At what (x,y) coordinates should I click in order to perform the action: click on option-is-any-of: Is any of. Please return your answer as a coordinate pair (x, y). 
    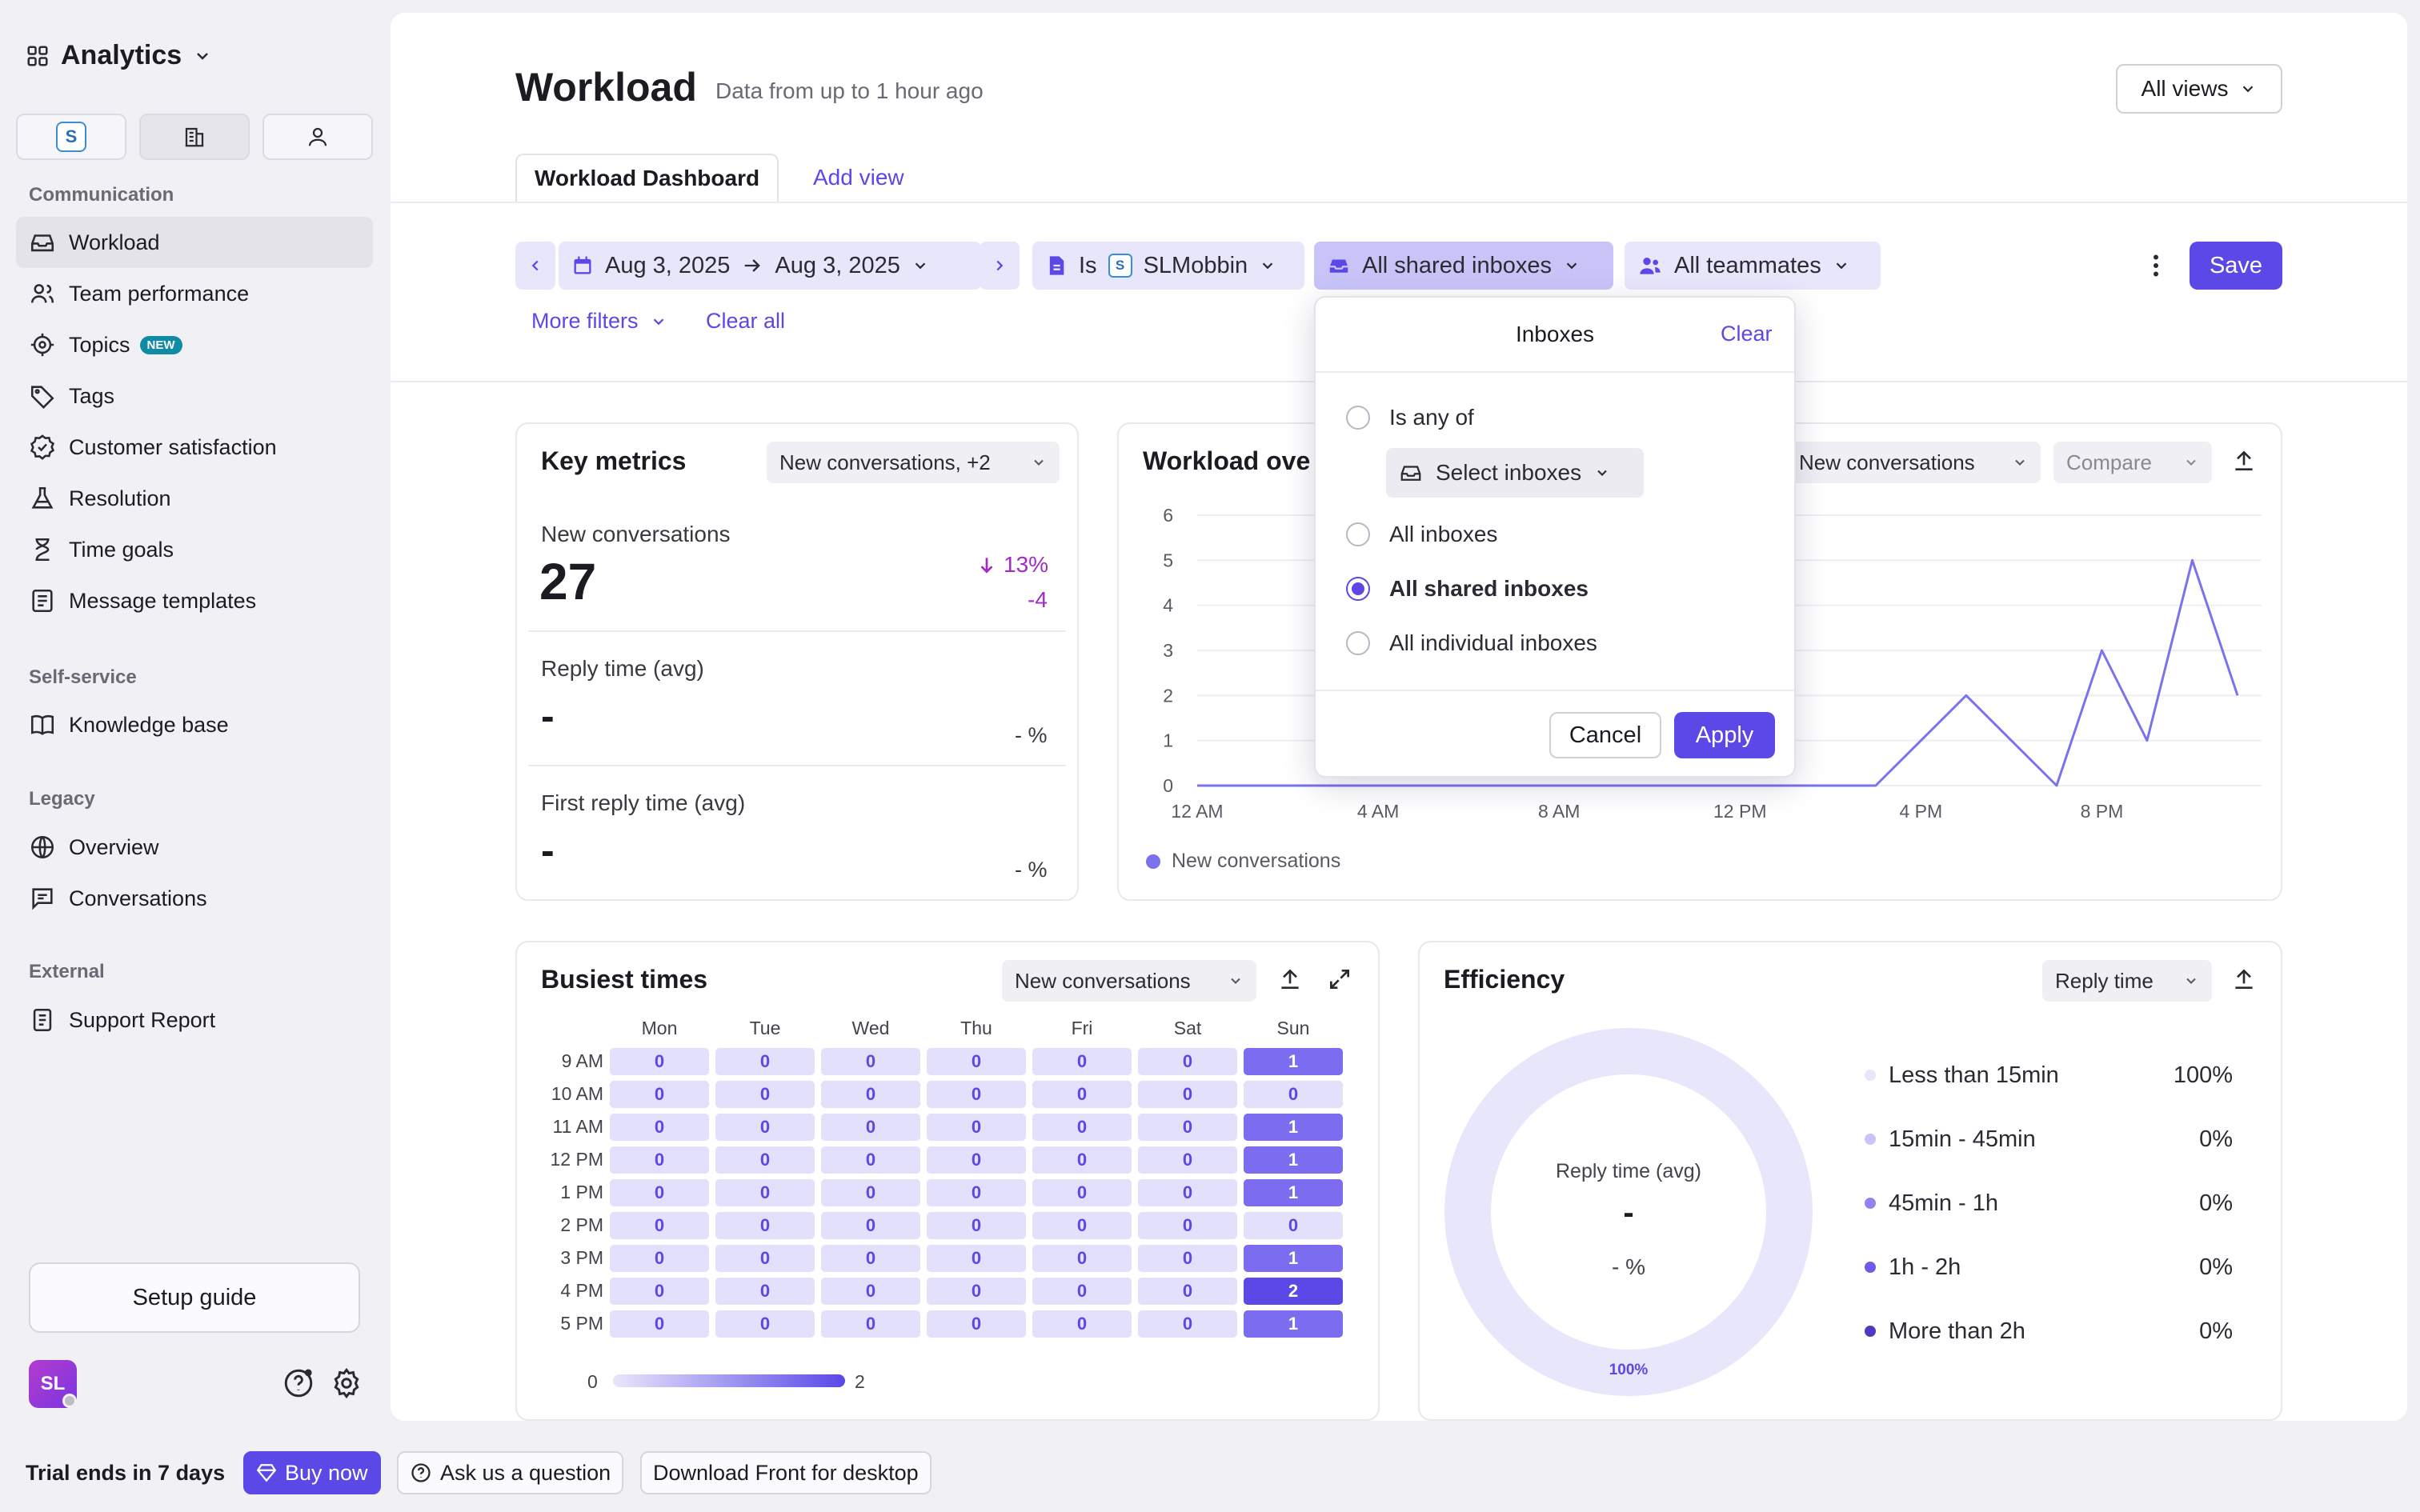
    Looking at the image, I should click on (1410, 417).